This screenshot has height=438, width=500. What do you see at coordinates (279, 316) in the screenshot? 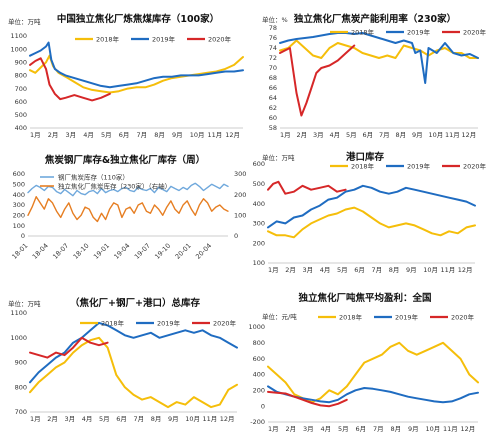
I see `unit-label: 单位：元/吨` at bounding box center [279, 316].